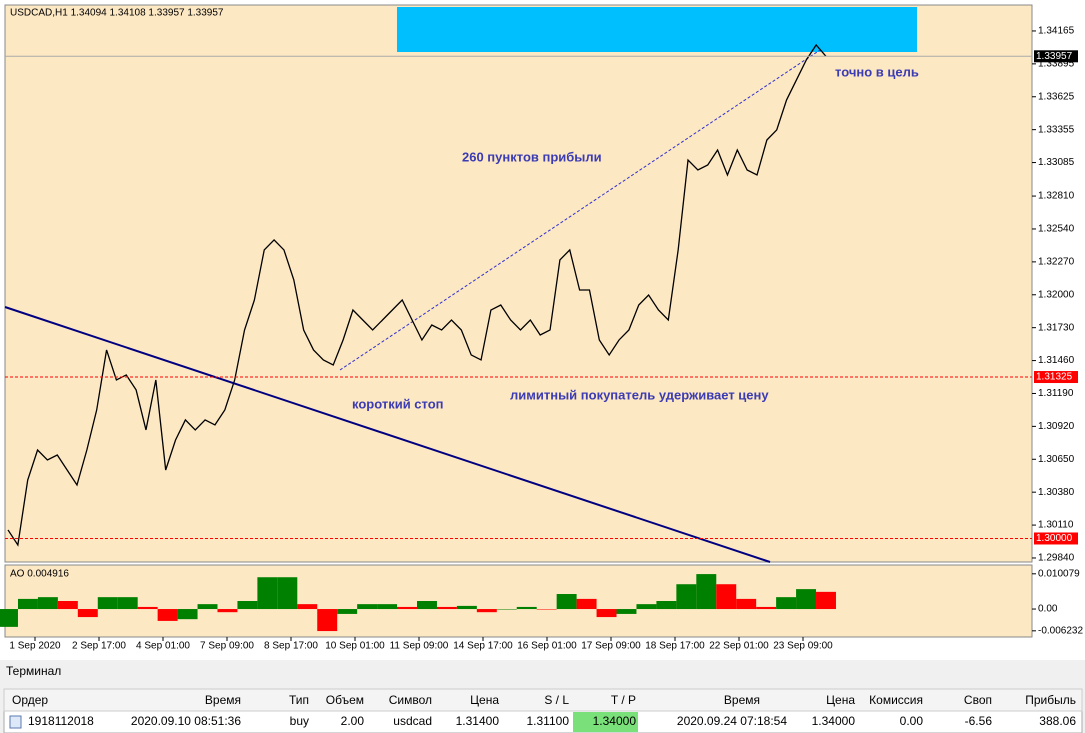  What do you see at coordinates (1048, 609) in the screenshot?
I see `y-tick-label: 0.00` at bounding box center [1048, 609].